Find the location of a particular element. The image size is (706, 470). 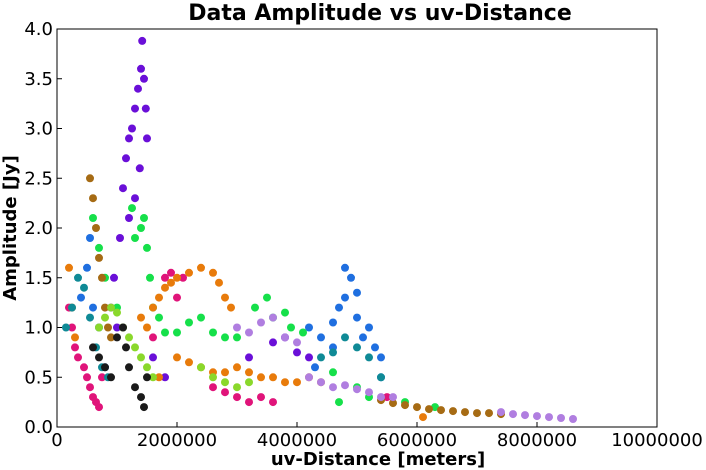

y-axis-ticks: 0.0 0.5 1.0 1.5 2.0 2.5 3.0 3.5 4.0 is located at coordinates (43, 228).